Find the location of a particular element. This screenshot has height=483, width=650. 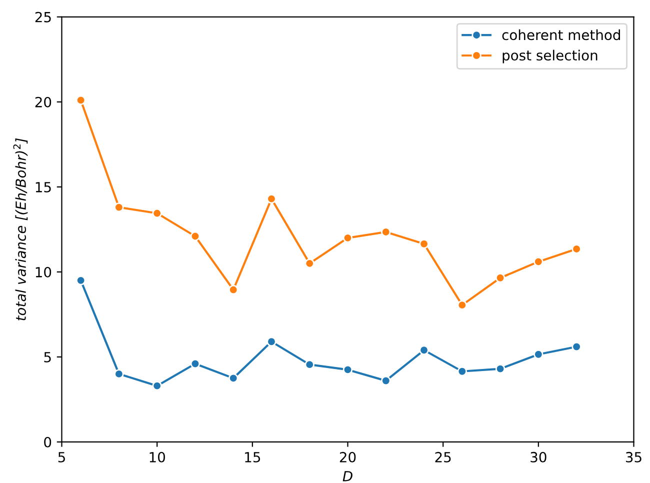

y-tick-label: 5 is located at coordinates (47, 357).